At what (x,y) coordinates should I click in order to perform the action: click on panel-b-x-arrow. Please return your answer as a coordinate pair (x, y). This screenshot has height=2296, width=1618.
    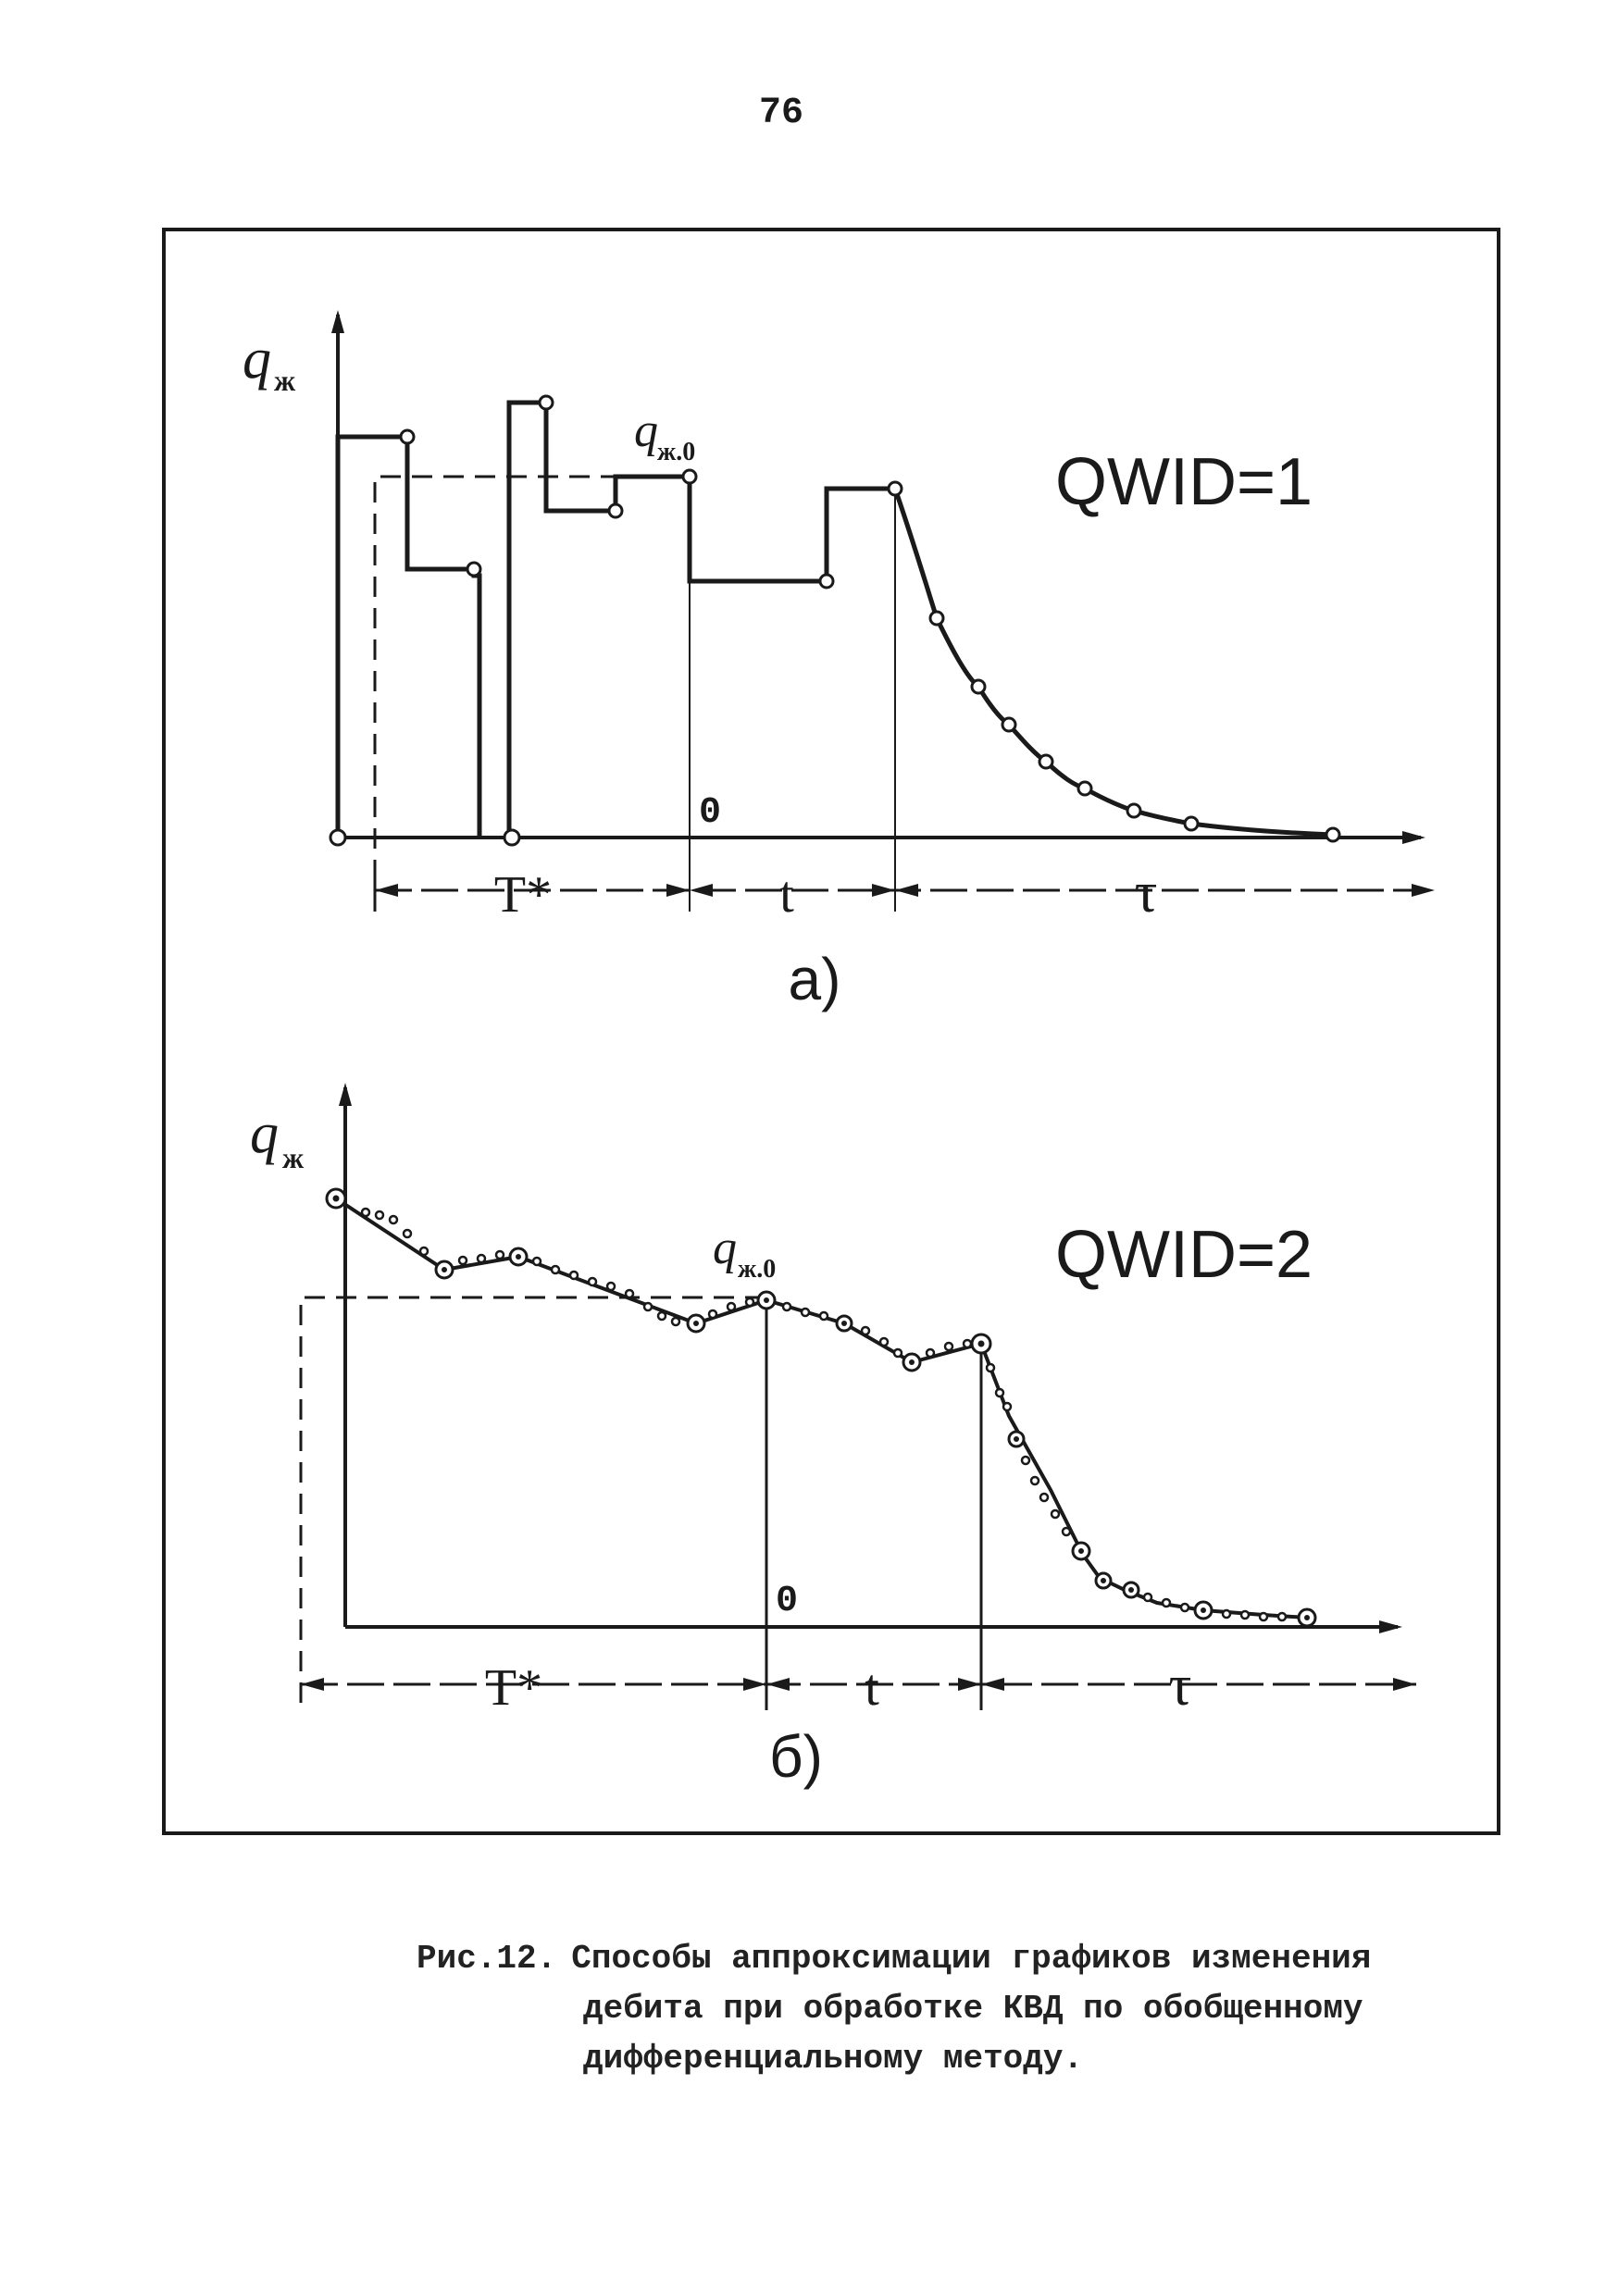
    Looking at the image, I should click on (1390, 1627).